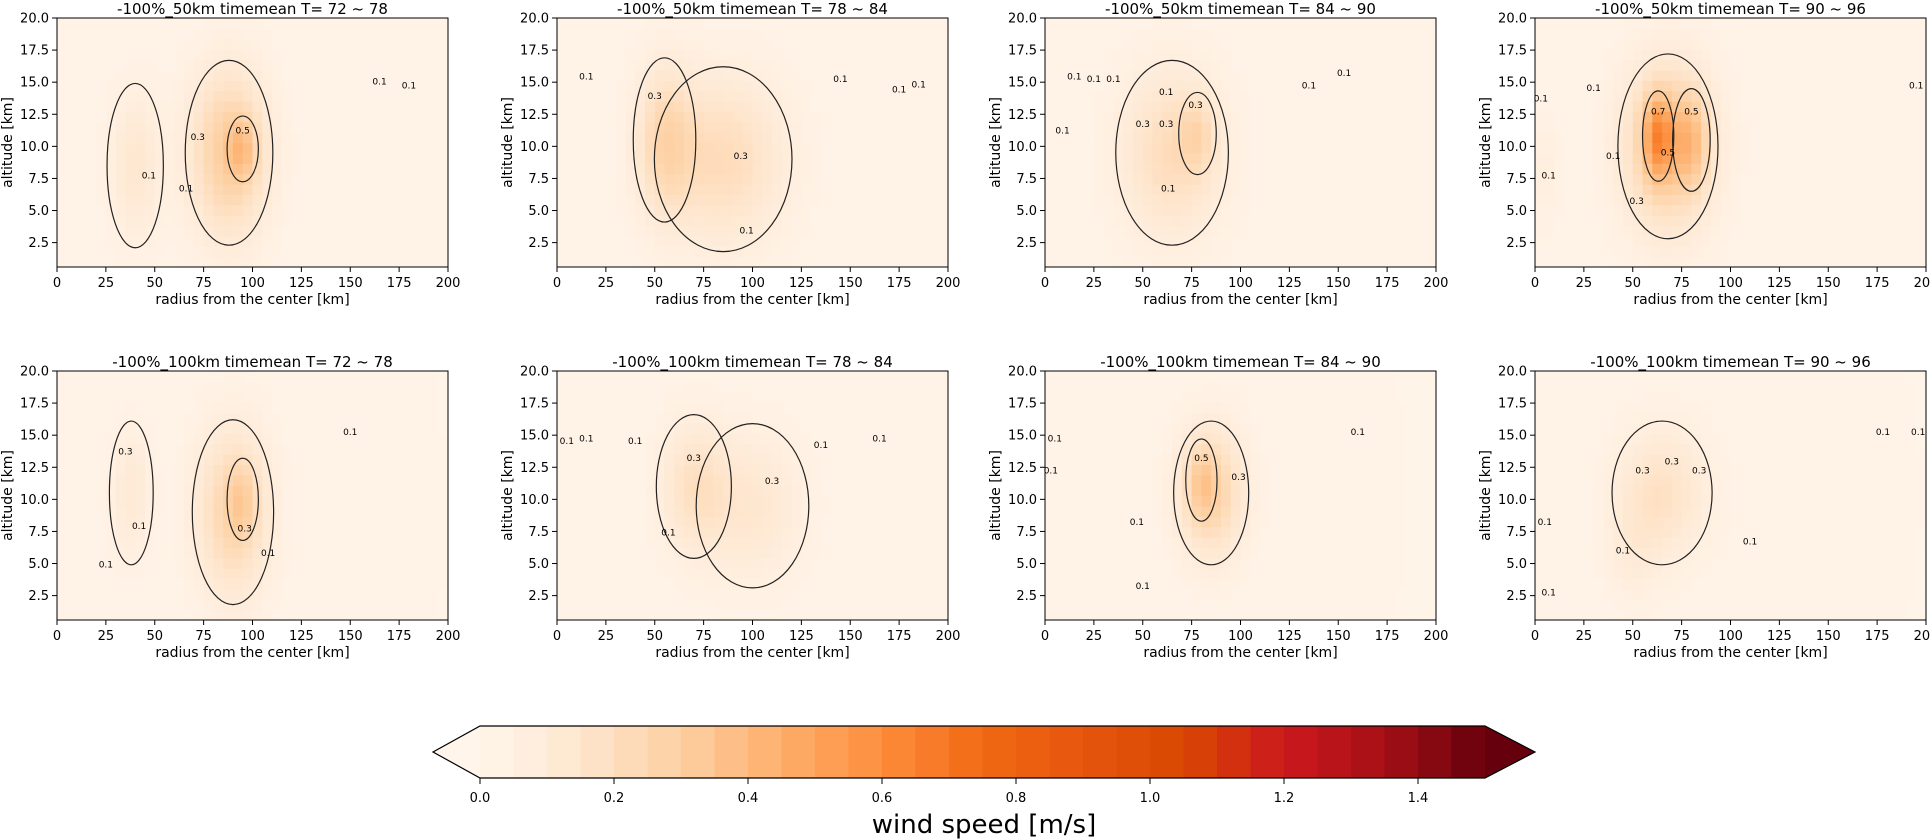 The width and height of the screenshot is (1930, 839). I want to click on contour-label: 0.5, so click(243, 132).